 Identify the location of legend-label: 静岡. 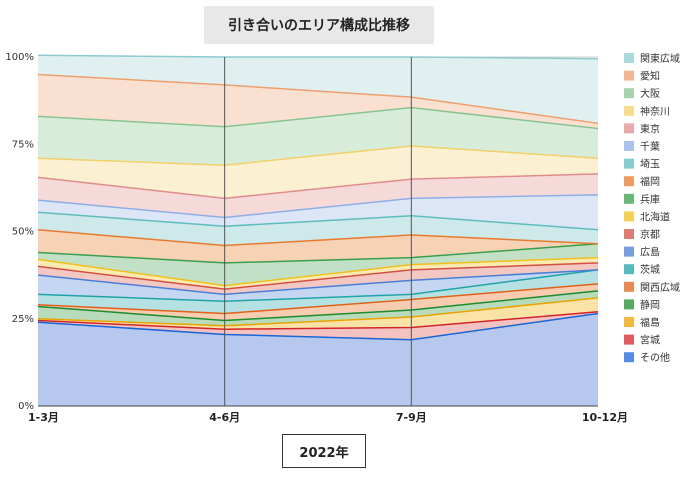
(650, 304).